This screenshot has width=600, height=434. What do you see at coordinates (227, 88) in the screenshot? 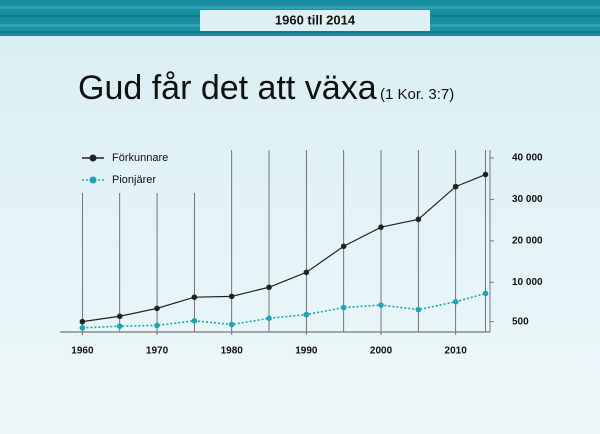
I see `chart-title: Gud får det att växa` at bounding box center [227, 88].